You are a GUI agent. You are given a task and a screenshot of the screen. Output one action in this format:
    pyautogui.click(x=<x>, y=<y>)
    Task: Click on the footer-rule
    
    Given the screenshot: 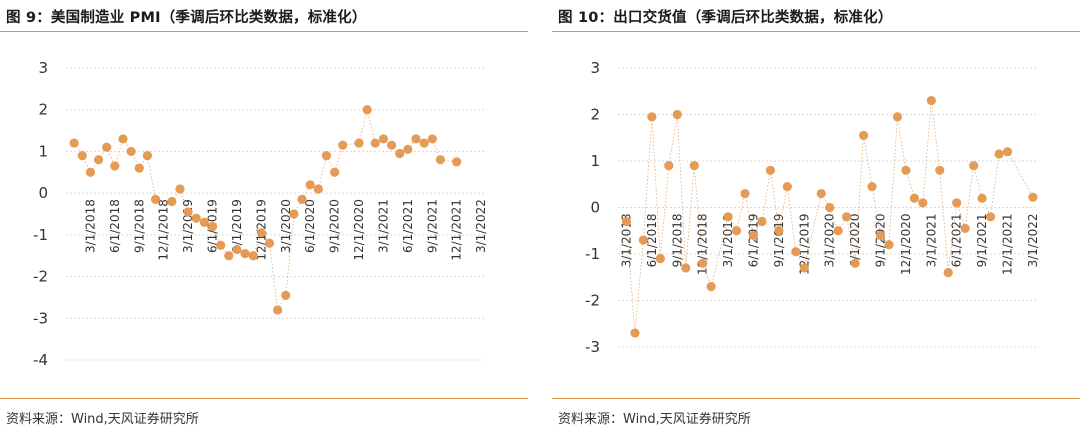 What is the action you would take?
    pyautogui.click(x=816, y=398)
    